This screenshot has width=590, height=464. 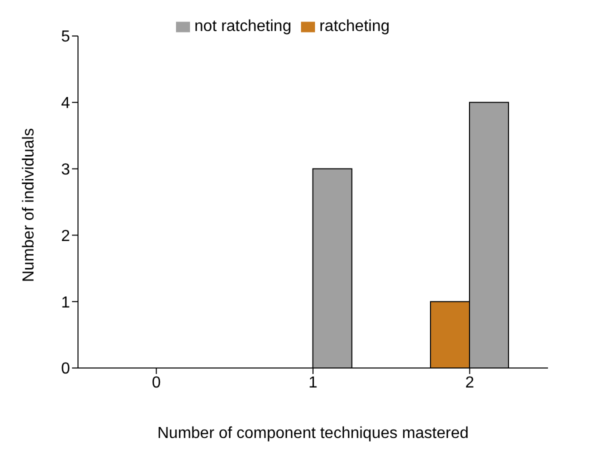 What do you see at coordinates (354, 26) in the screenshot?
I see `legend-label: ratcheting` at bounding box center [354, 26].